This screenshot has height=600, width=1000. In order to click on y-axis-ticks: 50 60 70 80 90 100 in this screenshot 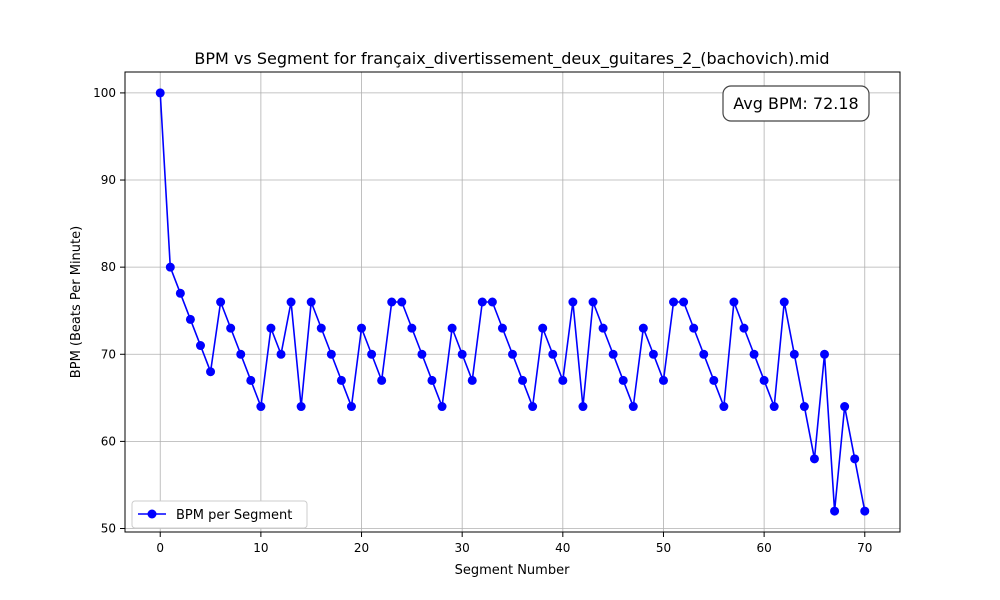, I will do `click(109, 311)`.